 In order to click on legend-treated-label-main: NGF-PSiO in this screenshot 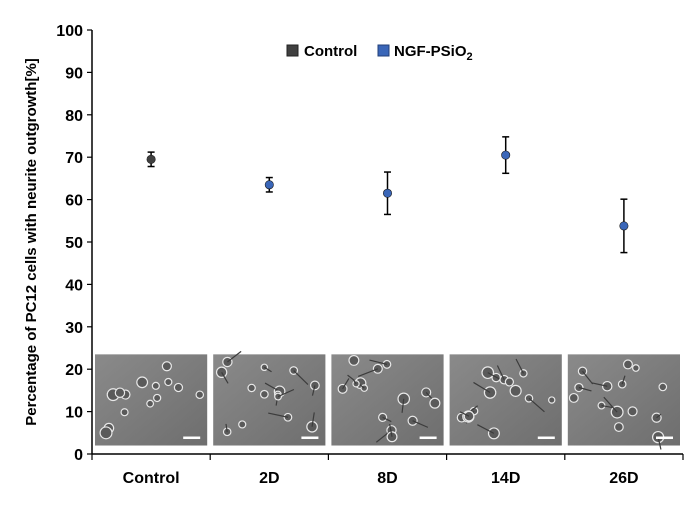, I will do `click(430, 51)`.